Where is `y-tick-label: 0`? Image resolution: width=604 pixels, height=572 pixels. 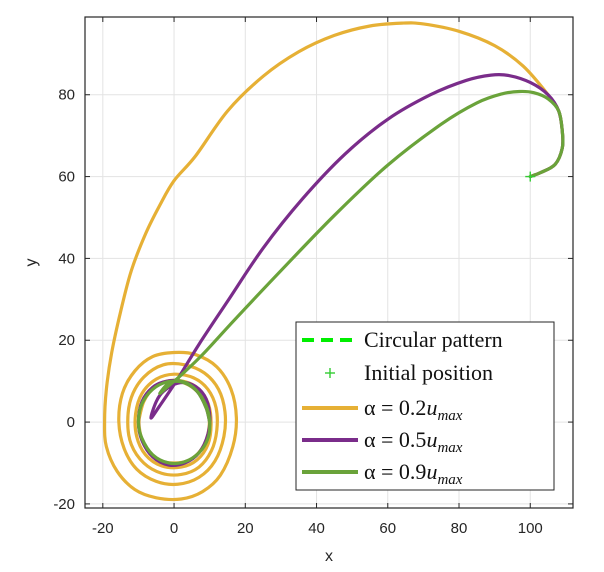
y-tick-label: 0 is located at coordinates (71, 422).